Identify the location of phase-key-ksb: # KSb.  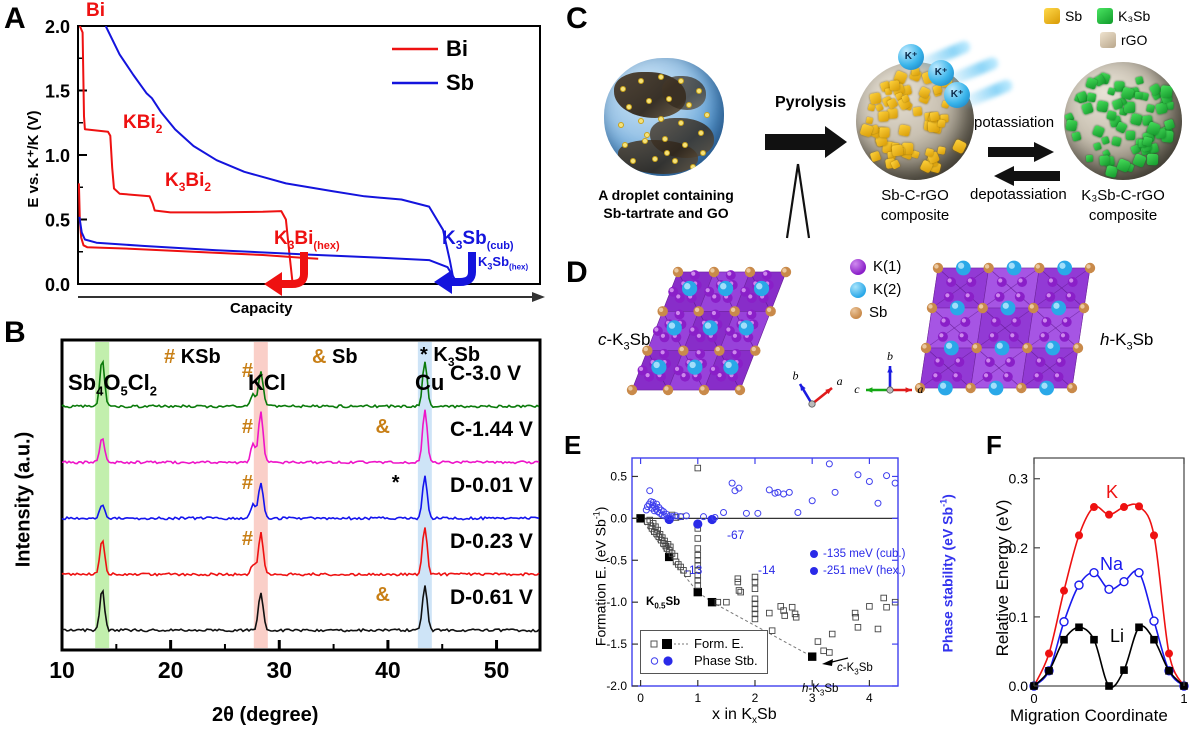
(192, 357).